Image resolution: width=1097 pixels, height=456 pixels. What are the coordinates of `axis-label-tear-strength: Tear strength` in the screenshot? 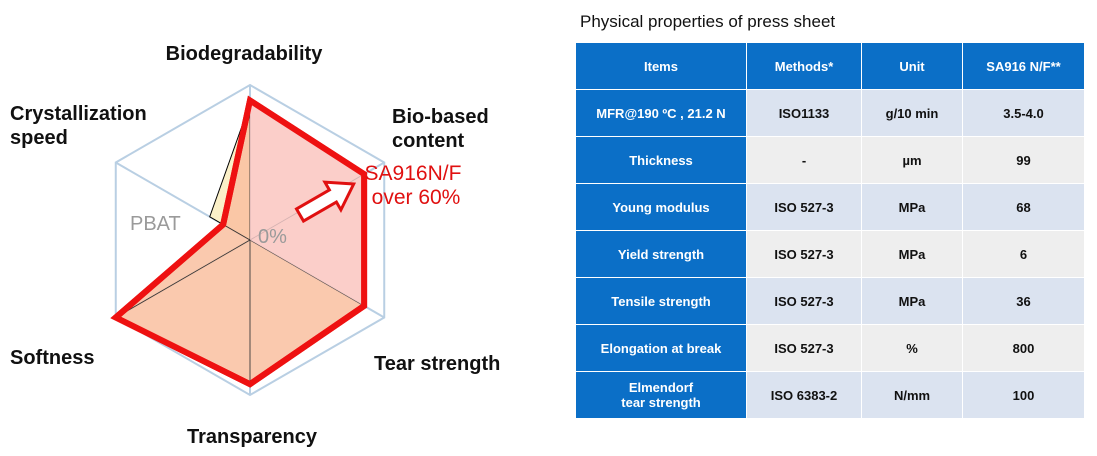 It's located at (437, 364).